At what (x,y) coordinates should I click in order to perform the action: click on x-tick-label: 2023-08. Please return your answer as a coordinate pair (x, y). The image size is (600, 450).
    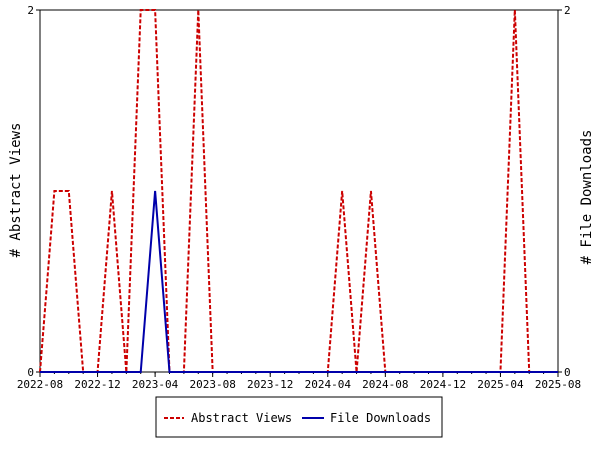
    Looking at the image, I should click on (212, 384).